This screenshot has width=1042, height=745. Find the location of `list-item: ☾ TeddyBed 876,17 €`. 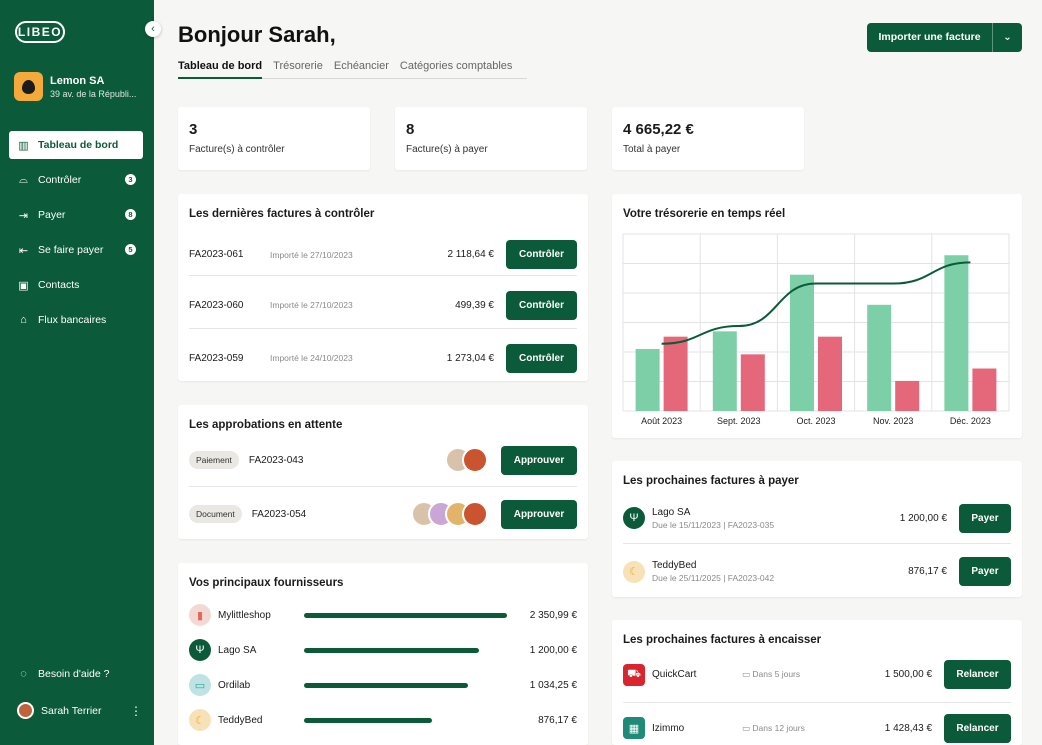

list-item: ☾ TeddyBed 876,17 € is located at coordinates (383, 720).